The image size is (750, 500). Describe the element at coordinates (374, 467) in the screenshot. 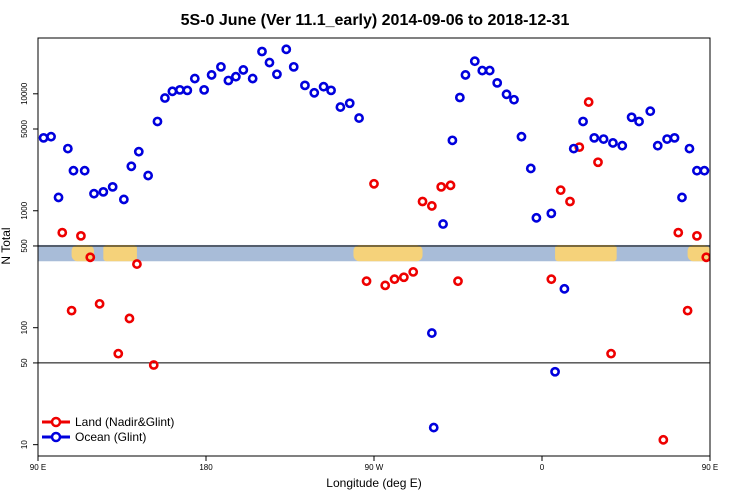

I see `x-tick-label: 90 W` at that location.